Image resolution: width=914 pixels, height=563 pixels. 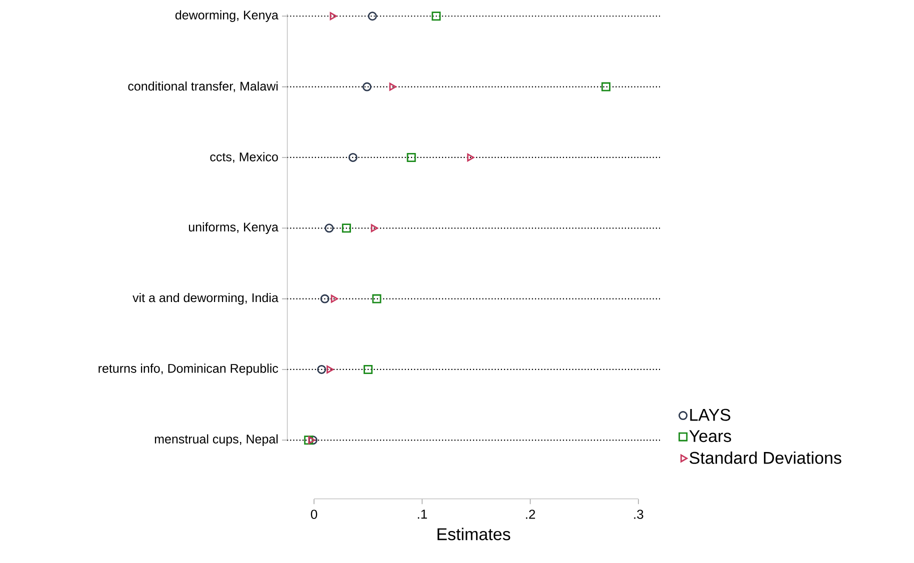 What do you see at coordinates (244, 157) in the screenshot?
I see `y-tick-label: ccts, Mexico` at bounding box center [244, 157].